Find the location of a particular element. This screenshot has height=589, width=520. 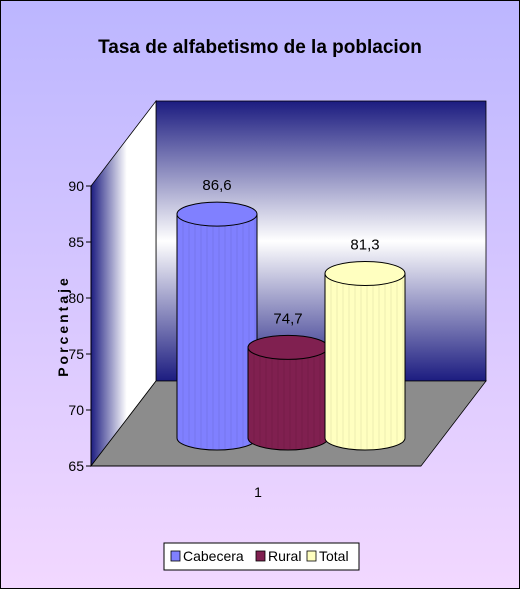

legend-swatch-rural is located at coordinates (260, 556).